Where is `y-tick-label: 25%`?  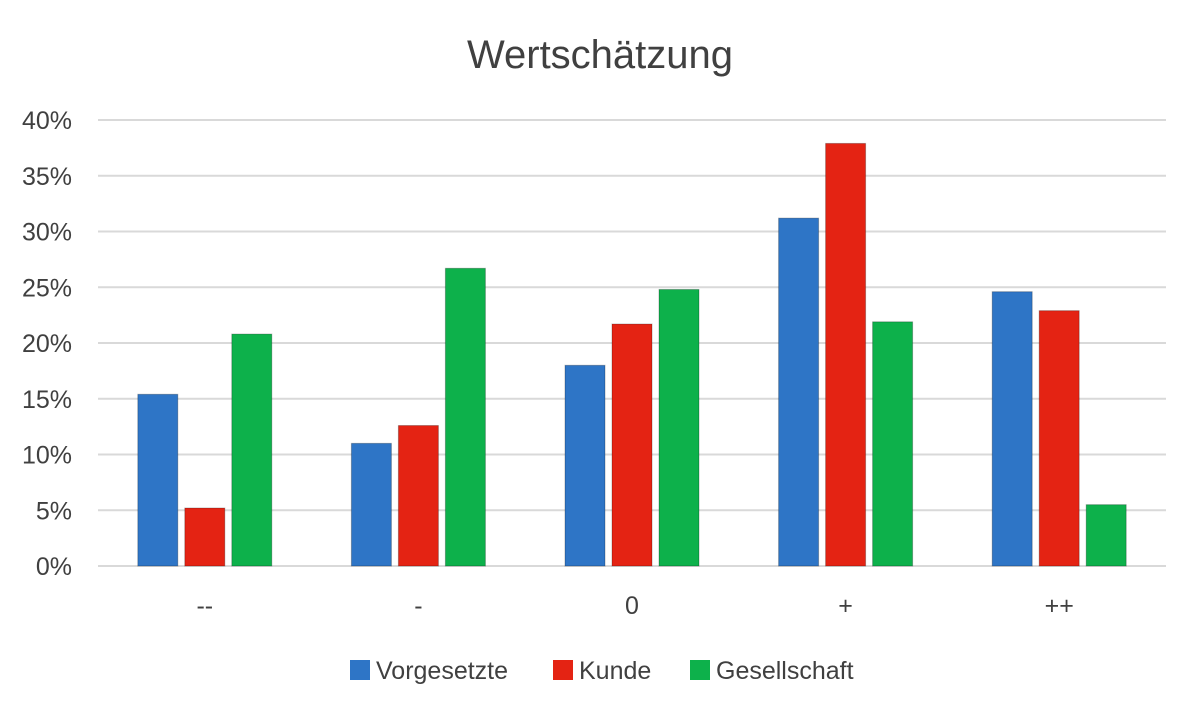
y-tick-label: 25% is located at coordinates (47, 288).